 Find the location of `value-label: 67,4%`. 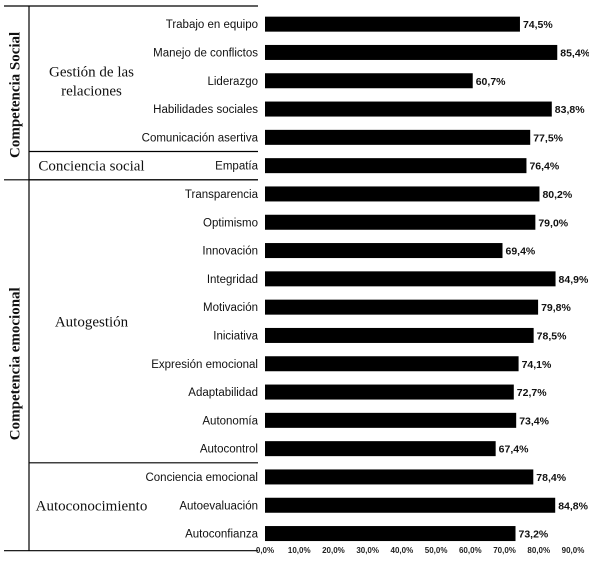

value-label: 67,4% is located at coordinates (514, 450).